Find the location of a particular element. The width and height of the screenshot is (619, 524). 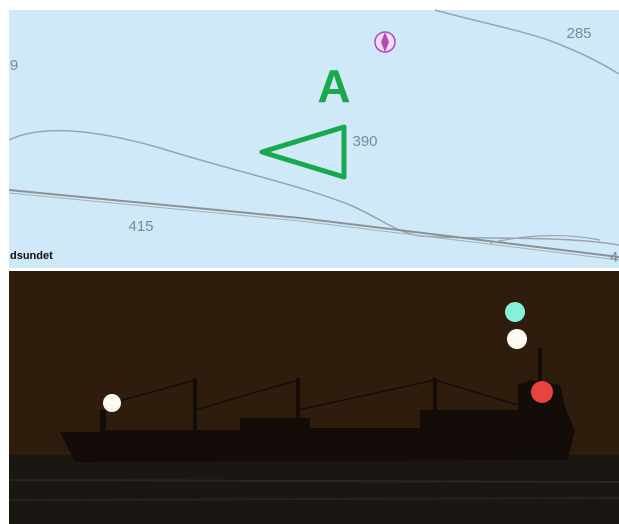

sea is located at coordinates (314, 489).